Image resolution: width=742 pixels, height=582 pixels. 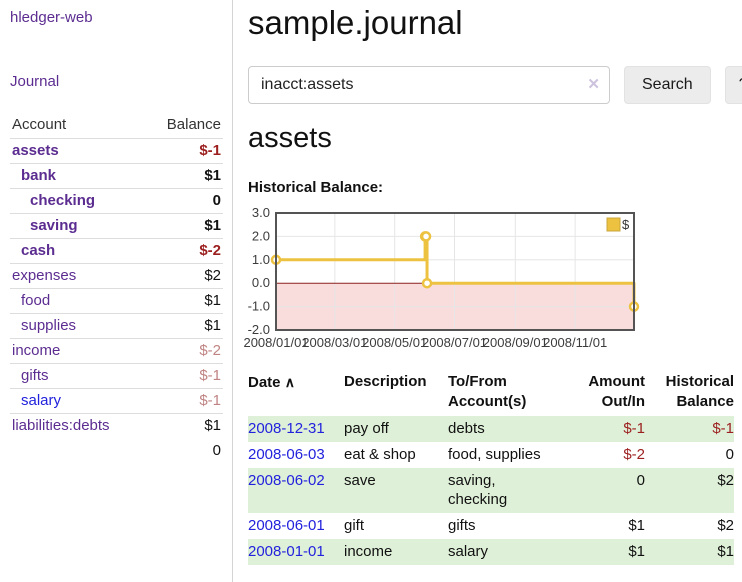 What do you see at coordinates (51, 17) in the screenshot?
I see `app-title-link: hledger-web` at bounding box center [51, 17].